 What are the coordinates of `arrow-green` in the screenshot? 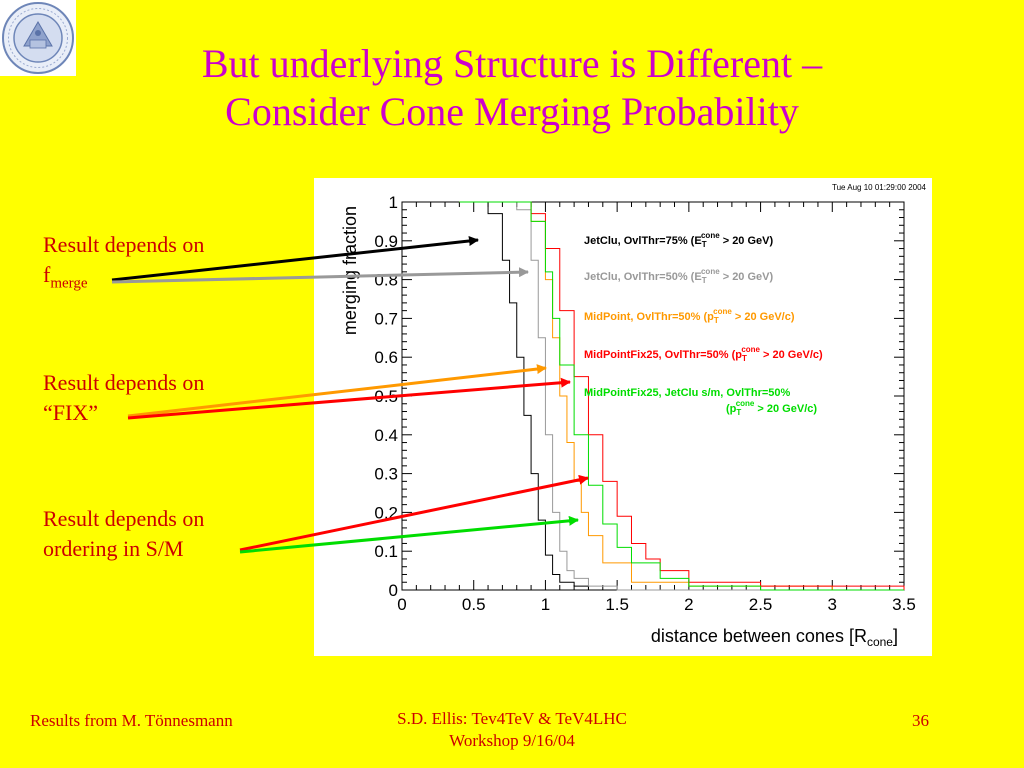 It's located at (409, 534).